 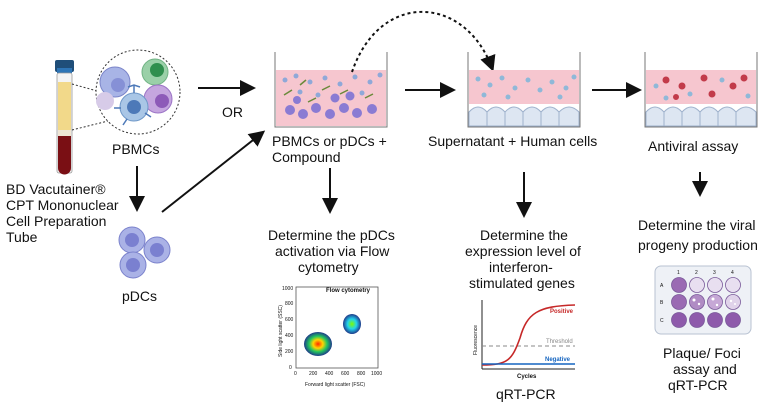 What do you see at coordinates (329, 141) in the screenshot?
I see `well1-label-line1: PBMCs or pDCs +` at bounding box center [329, 141].